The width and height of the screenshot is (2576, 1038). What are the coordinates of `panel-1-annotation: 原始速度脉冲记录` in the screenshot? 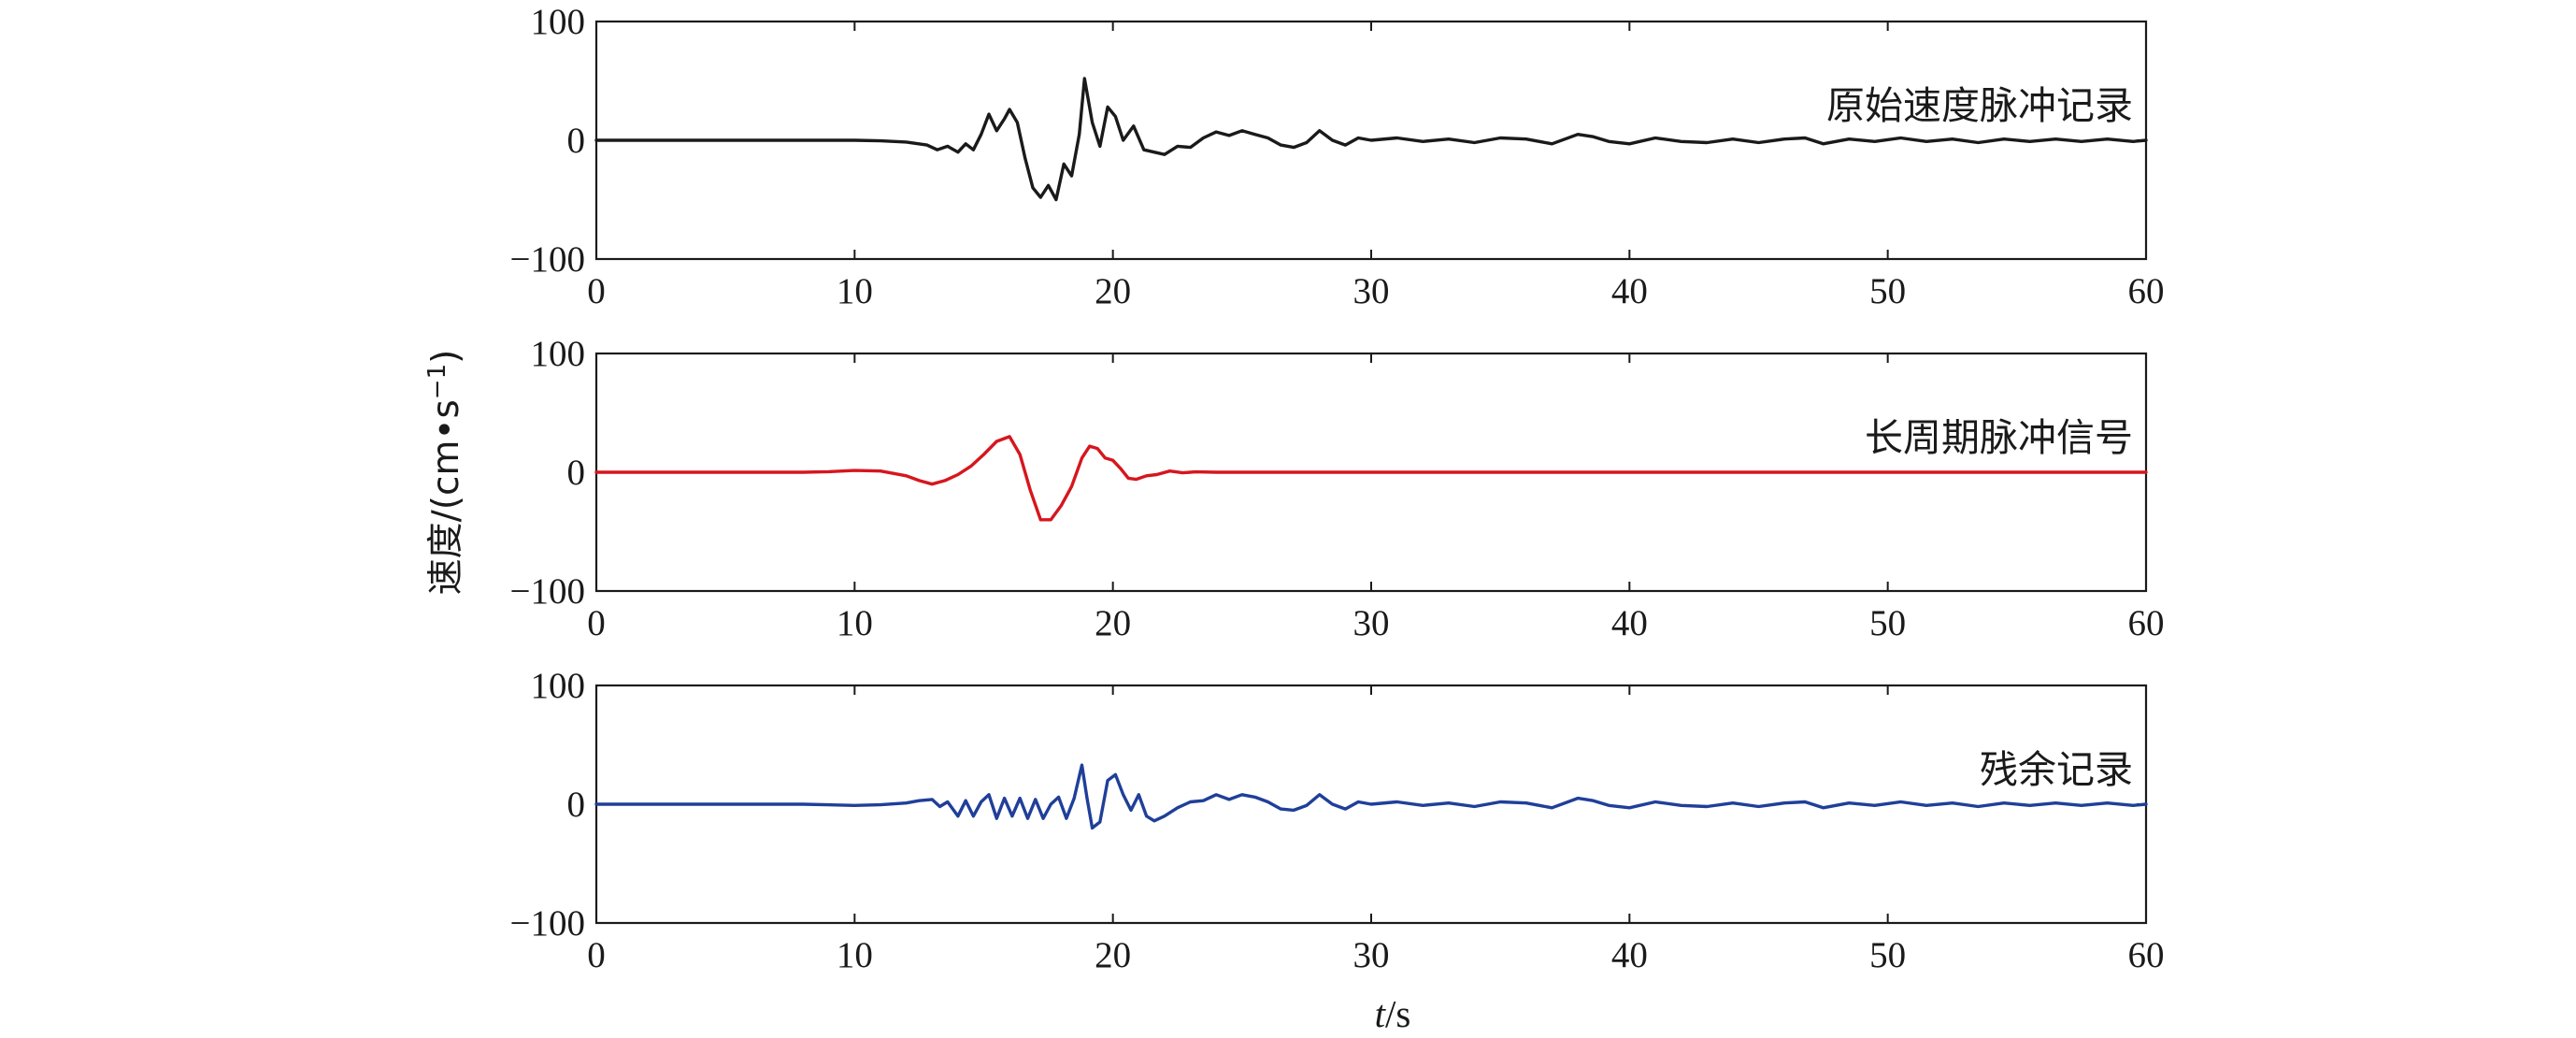 It's located at (1980, 105).